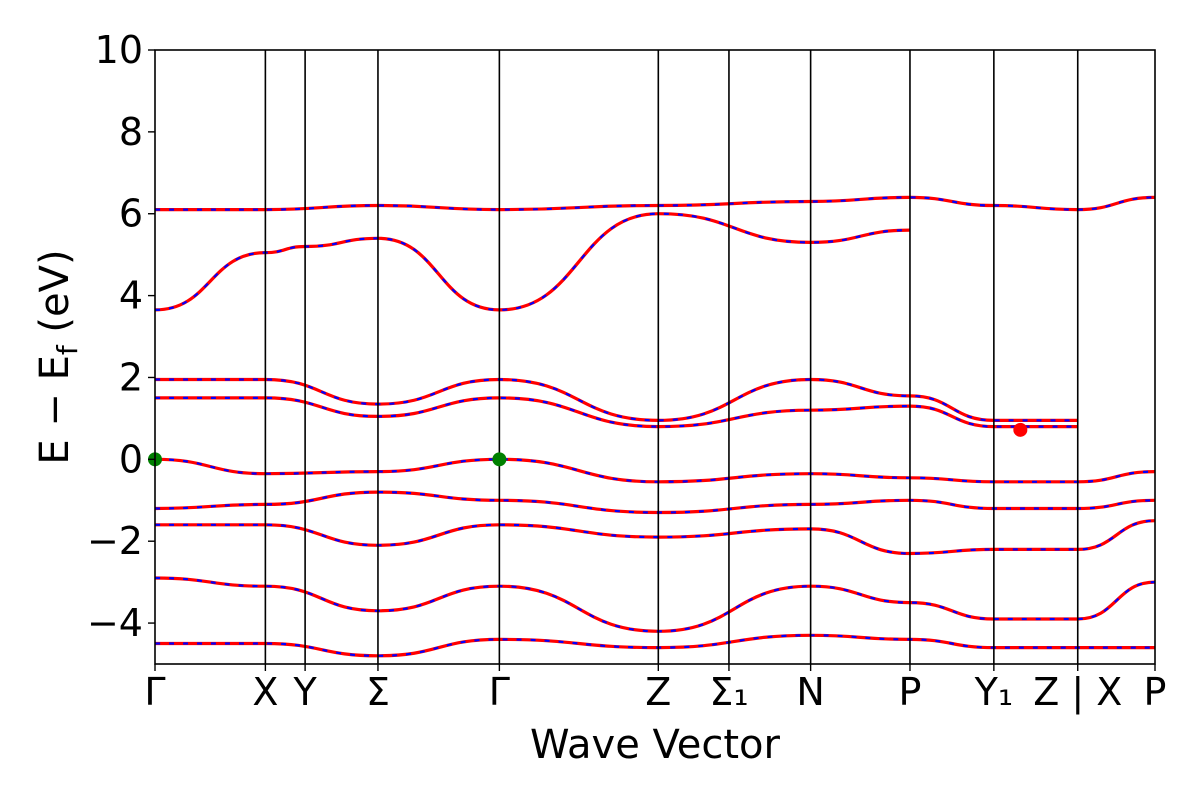 This screenshot has height=800, width=1200. What do you see at coordinates (131, 377) in the screenshot?
I see `y-tick-label-4: 2` at bounding box center [131, 377].